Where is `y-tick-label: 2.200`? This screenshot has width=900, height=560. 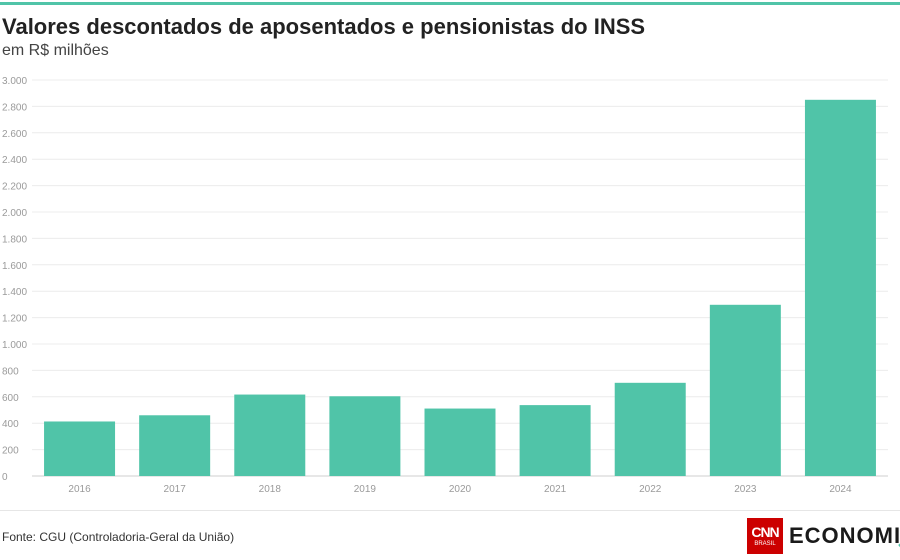
y-tick-label: 2.200 is located at coordinates (14, 187).